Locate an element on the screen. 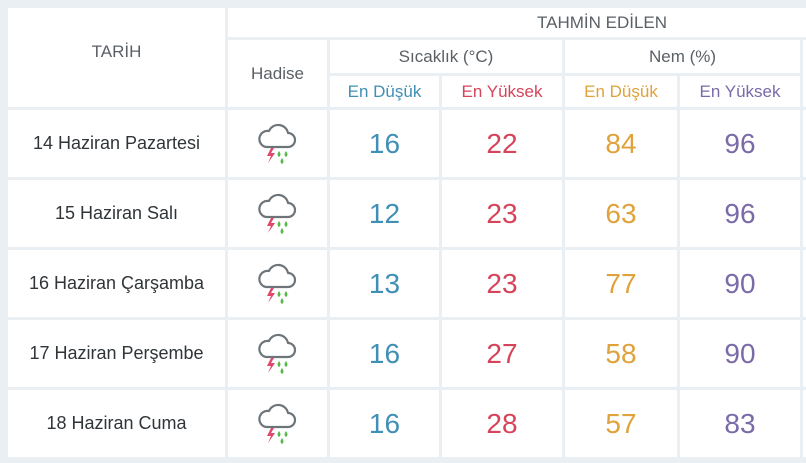  subheader-humidity-min: En Düşük is located at coordinates (621, 91).